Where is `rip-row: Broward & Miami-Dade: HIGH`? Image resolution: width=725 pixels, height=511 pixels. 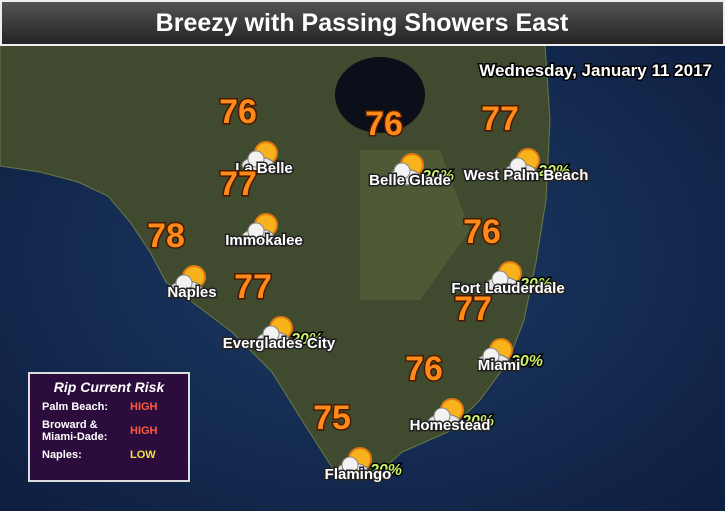 rip-row: Broward & Miami-Dade: HIGH is located at coordinates (115, 431).